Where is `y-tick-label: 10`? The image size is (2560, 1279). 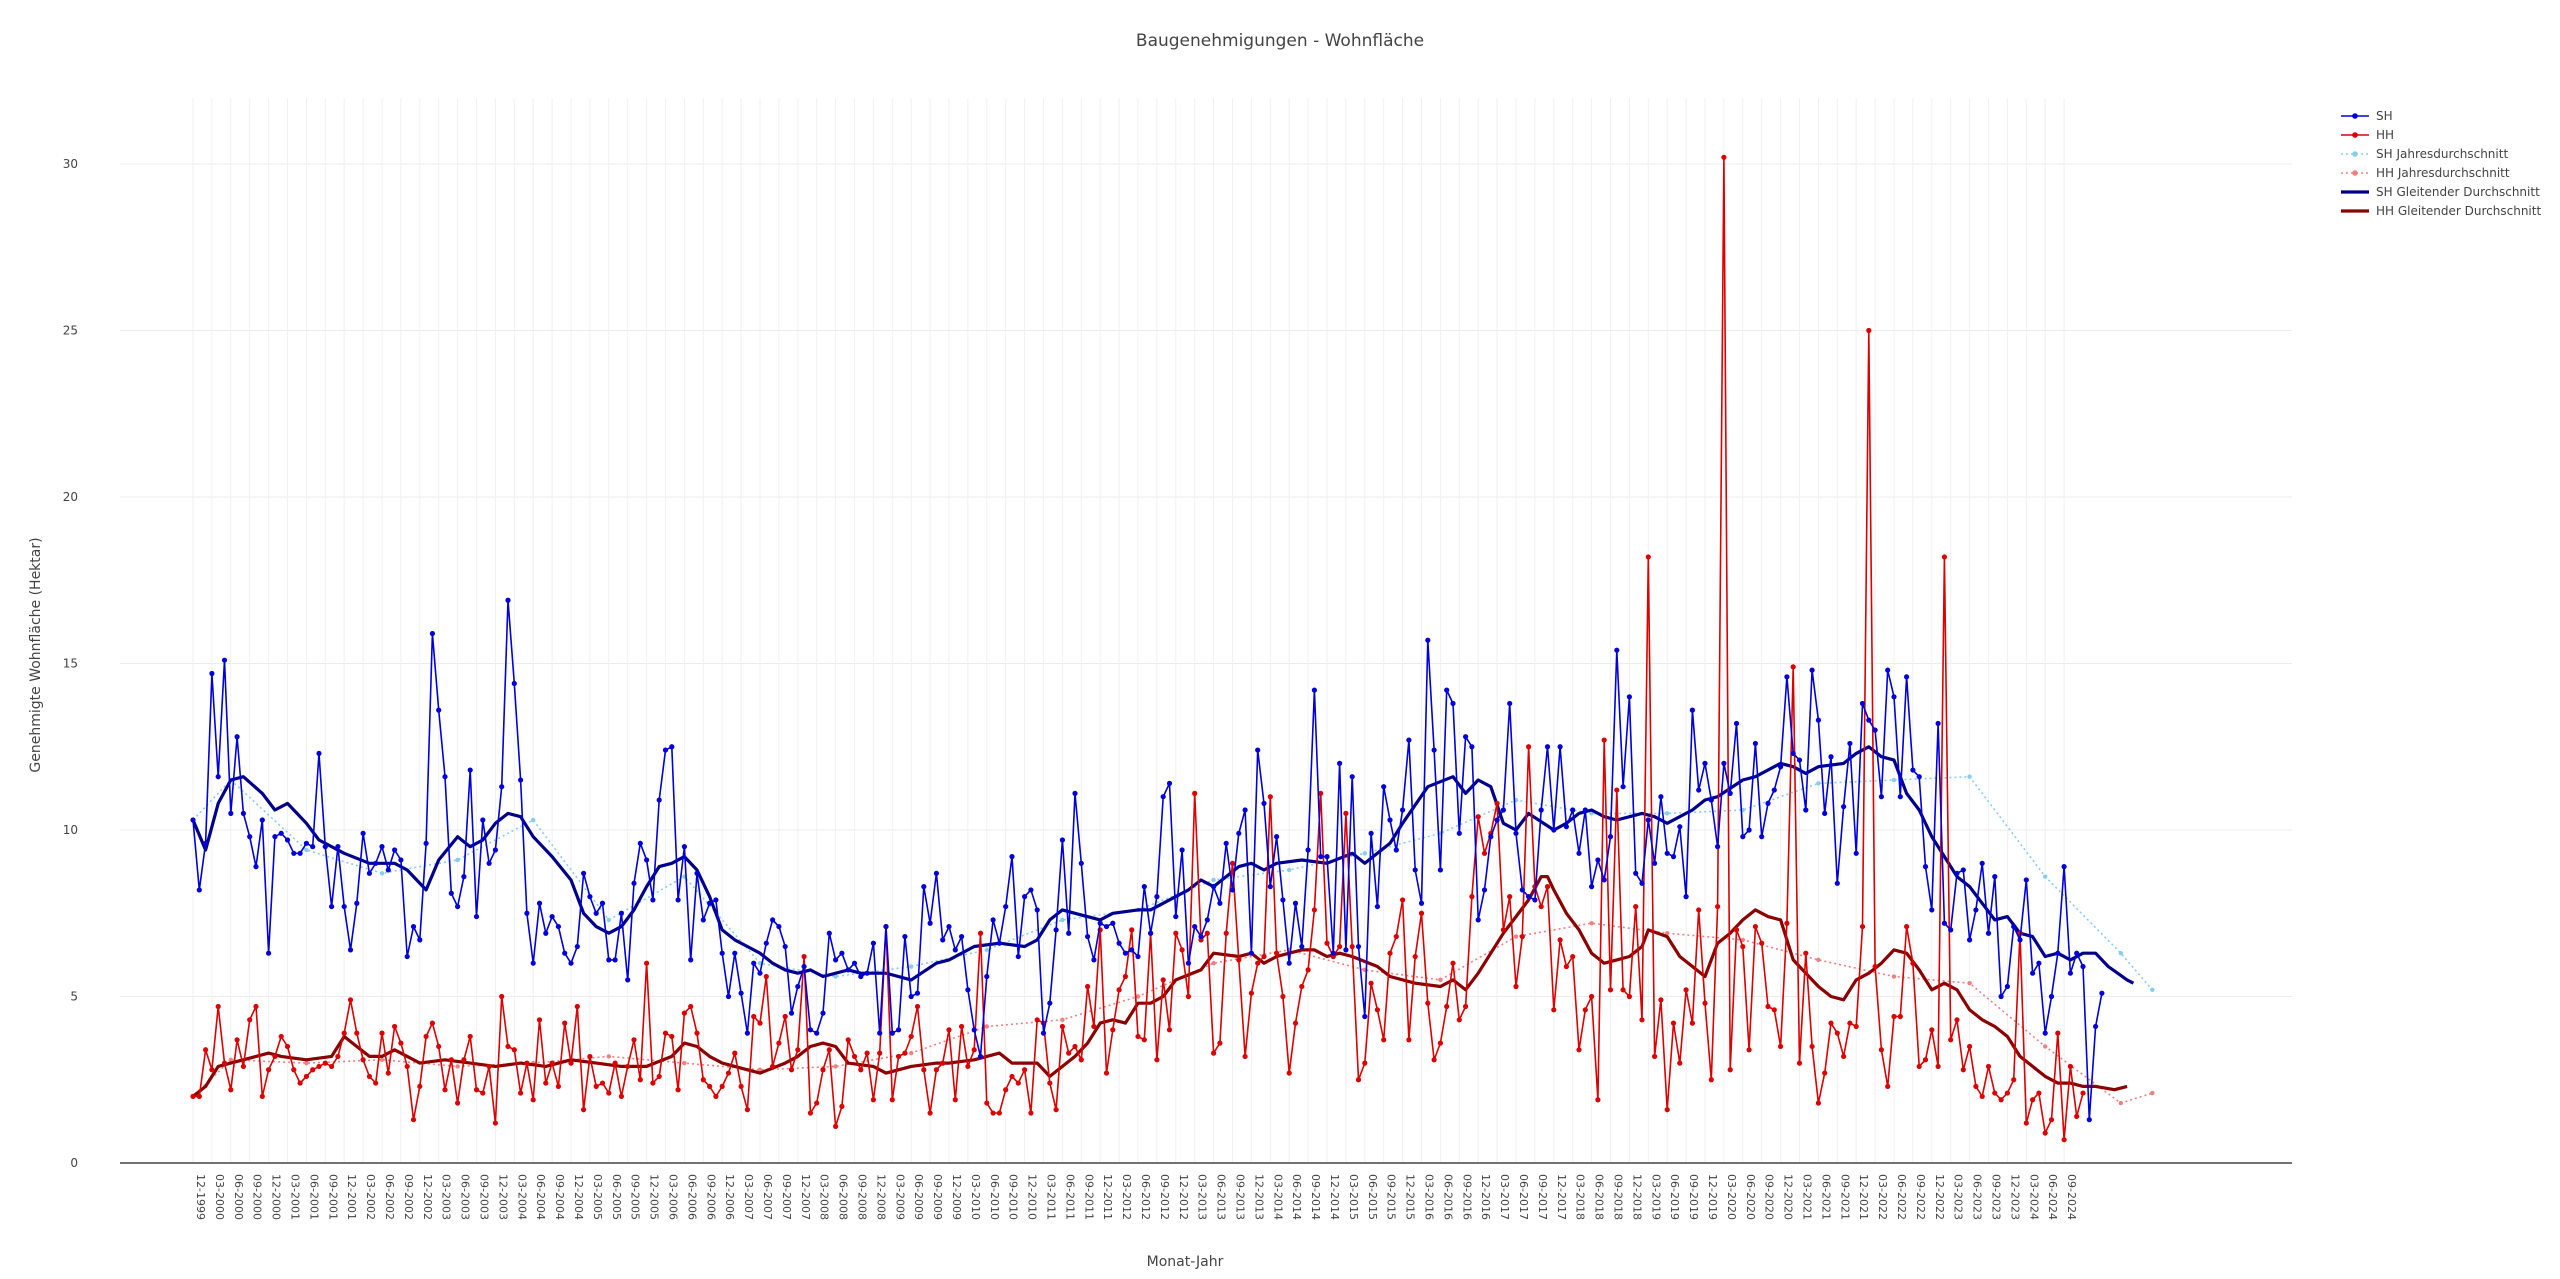
y-tick-label: 10 is located at coordinates (70, 830).